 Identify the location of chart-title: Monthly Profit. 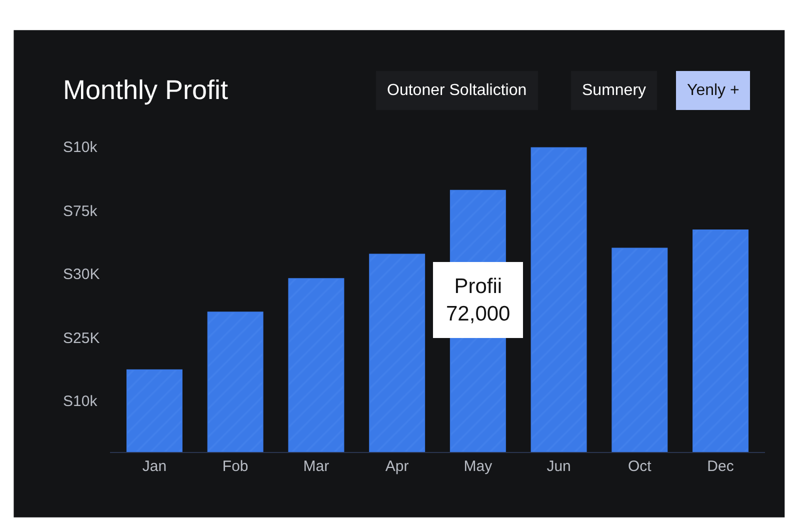
(146, 90).